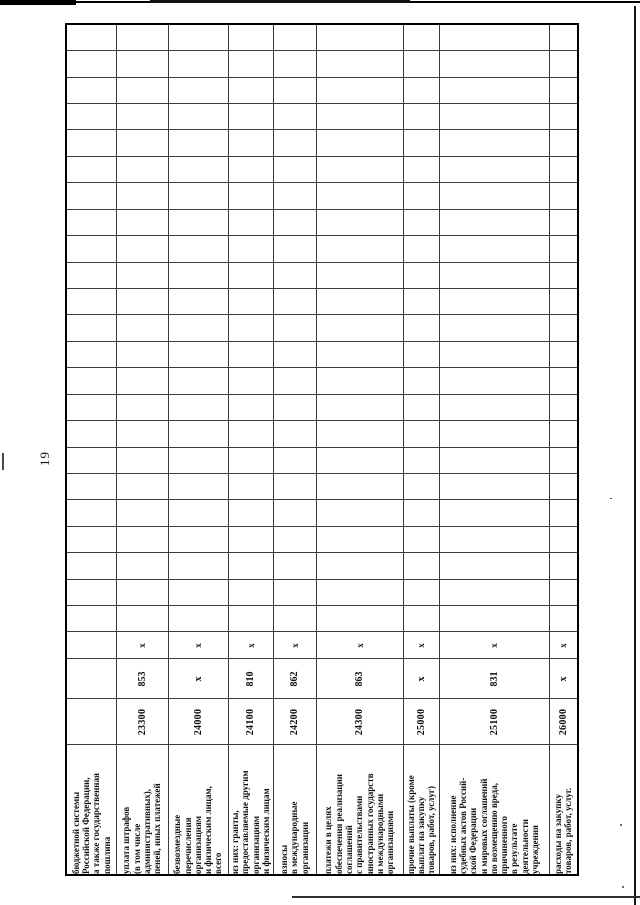  I want to click on indicator-name-line: деятельности, so click(524, 846).